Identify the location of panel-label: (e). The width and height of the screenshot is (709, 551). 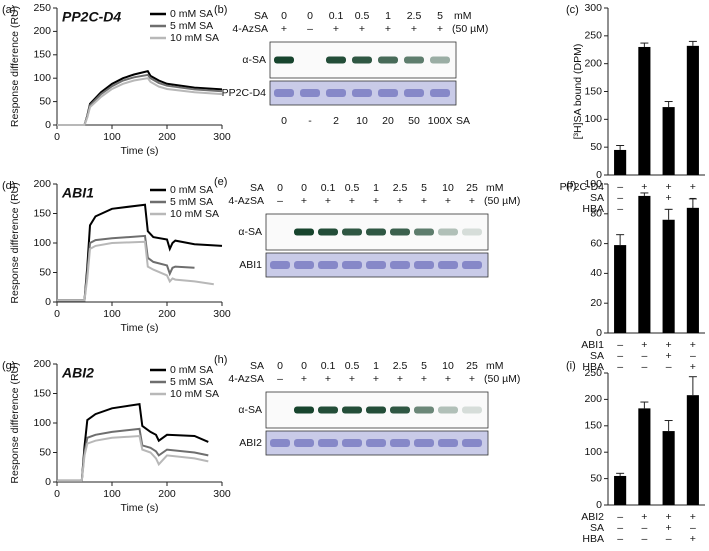
(220, 182).